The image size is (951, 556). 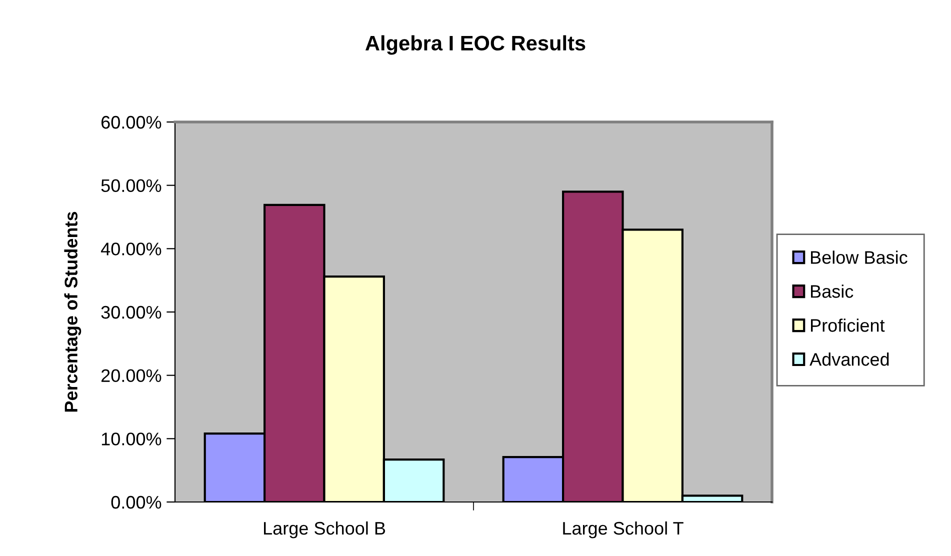 What do you see at coordinates (73, 312) in the screenshot?
I see `y-axis-title: Percentage of Students` at bounding box center [73, 312].